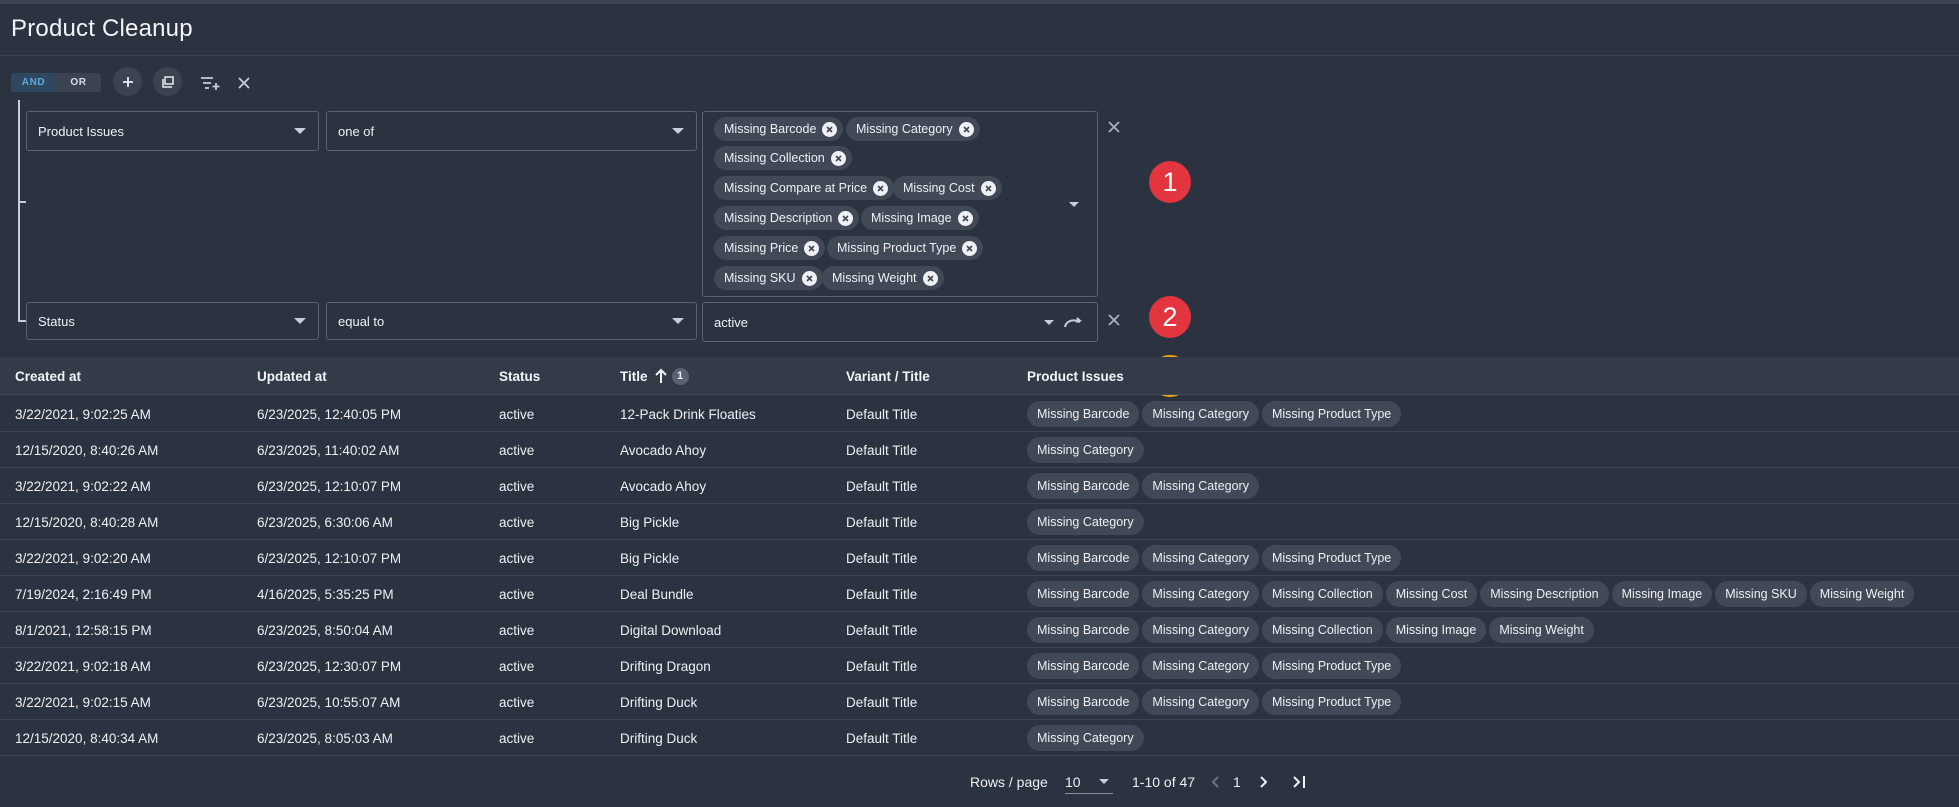 This screenshot has height=807, width=1959. What do you see at coordinates (1075, 376) in the screenshot?
I see `col-product-issues: Product Issues` at bounding box center [1075, 376].